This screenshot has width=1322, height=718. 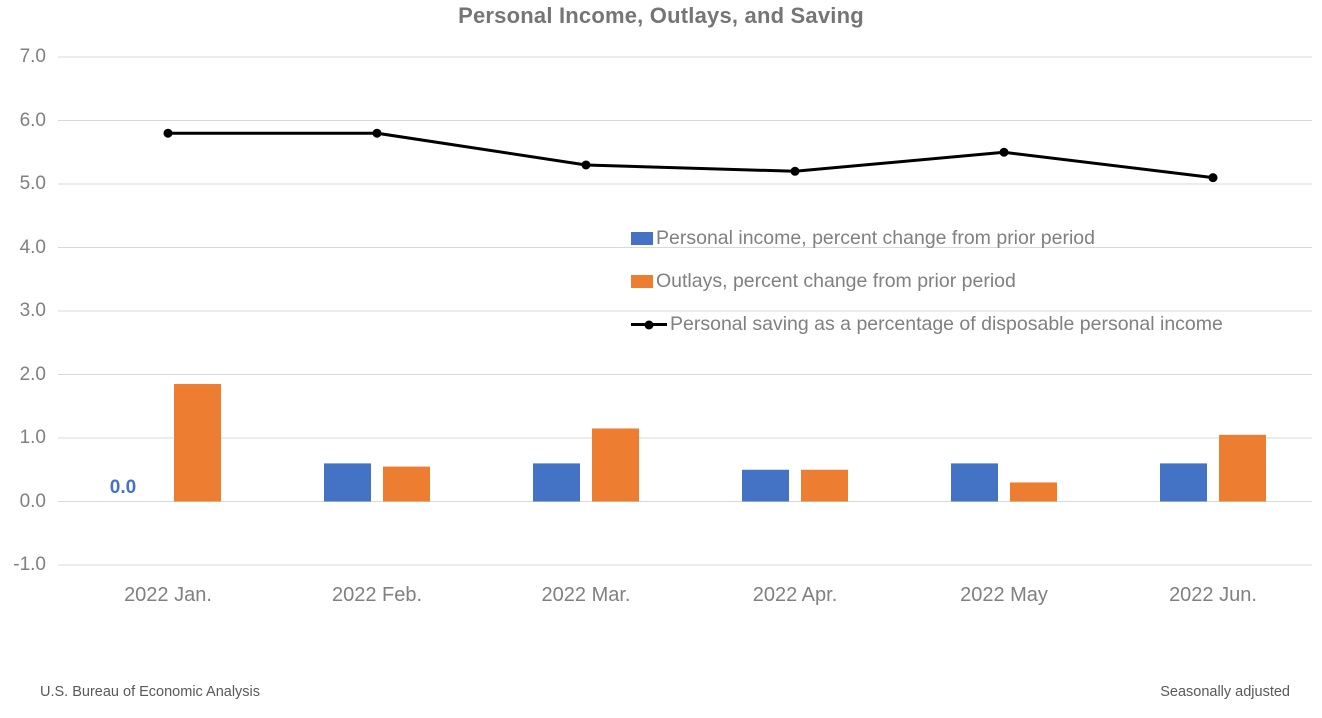 What do you see at coordinates (168, 595) in the screenshot?
I see `x-tick-label: 2022 Jan.` at bounding box center [168, 595].